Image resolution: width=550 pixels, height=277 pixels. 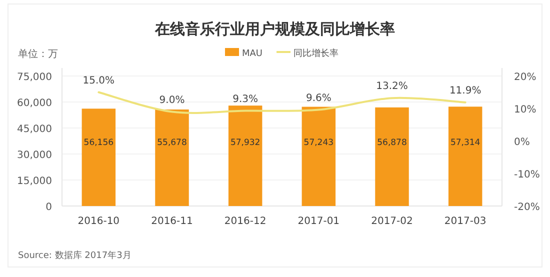 I want to click on chart-title: 在线音乐行业用户规模及同比增长率, so click(x=274, y=29).